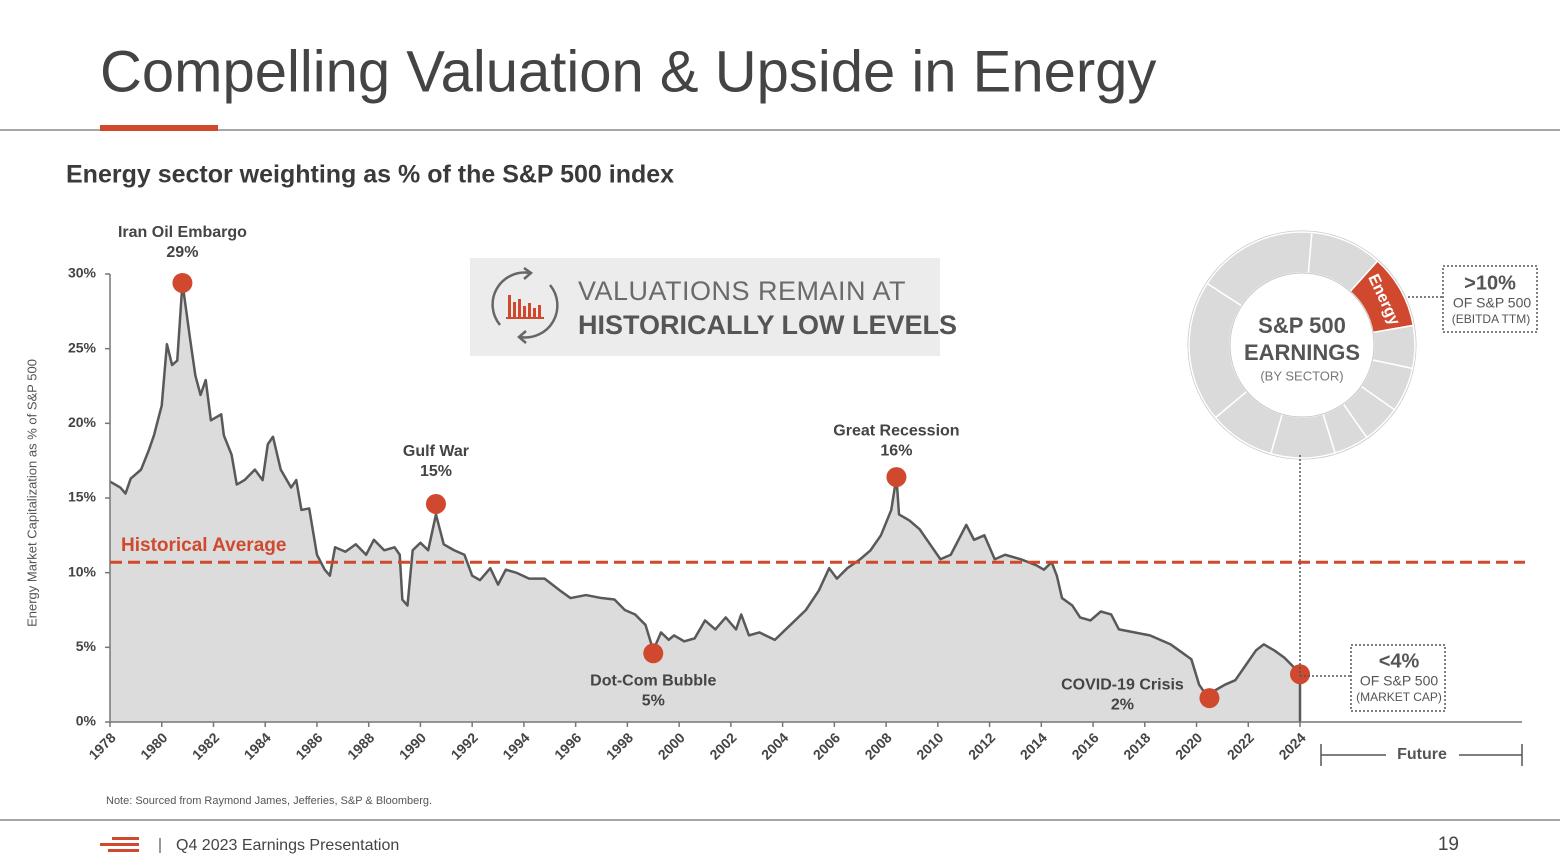 The width and height of the screenshot is (1560, 866). I want to click on x-tick-label: 2014, so click(1033, 745).